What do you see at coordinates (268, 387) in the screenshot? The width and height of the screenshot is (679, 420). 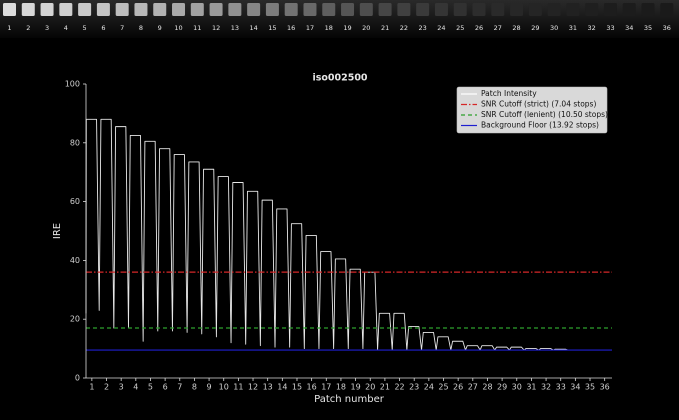 I see `x-tick-label: 13` at bounding box center [268, 387].